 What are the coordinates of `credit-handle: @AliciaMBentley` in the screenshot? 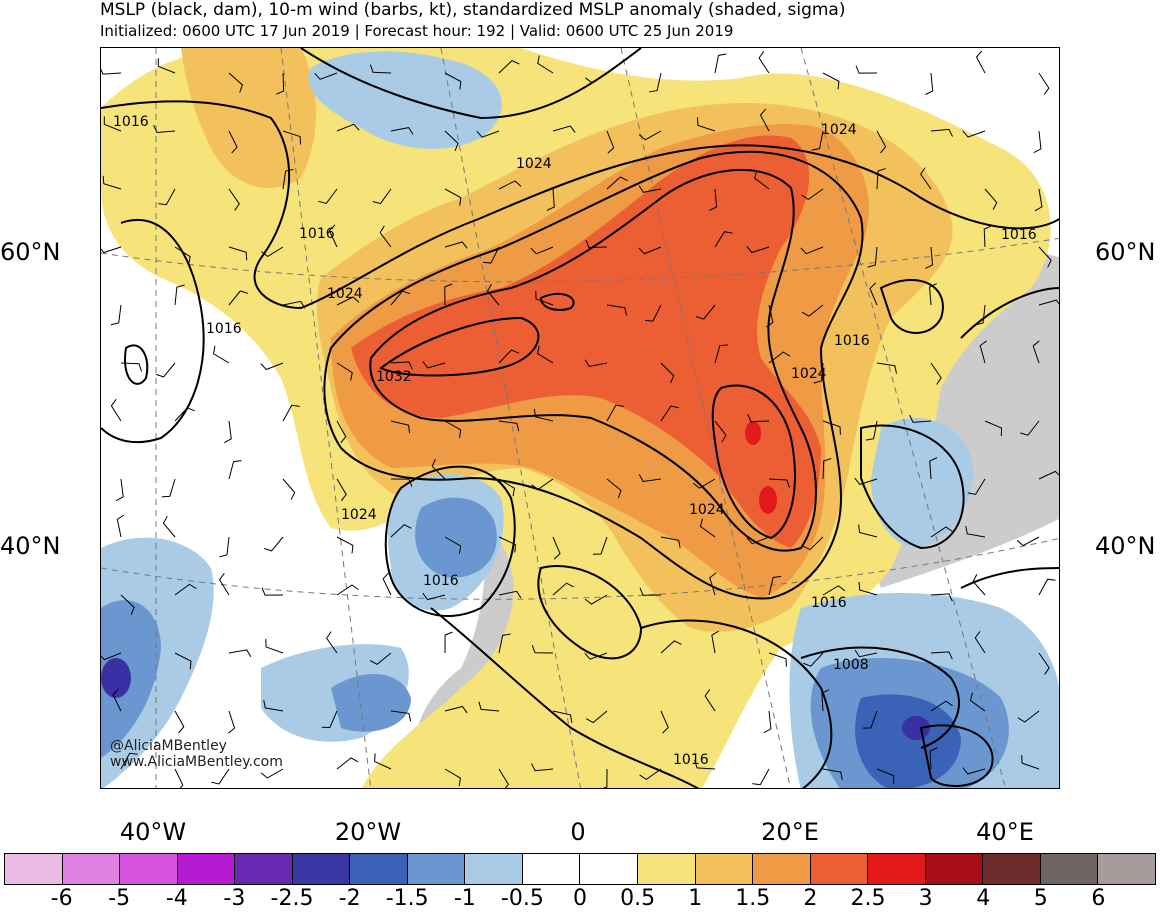 It's located at (168, 746).